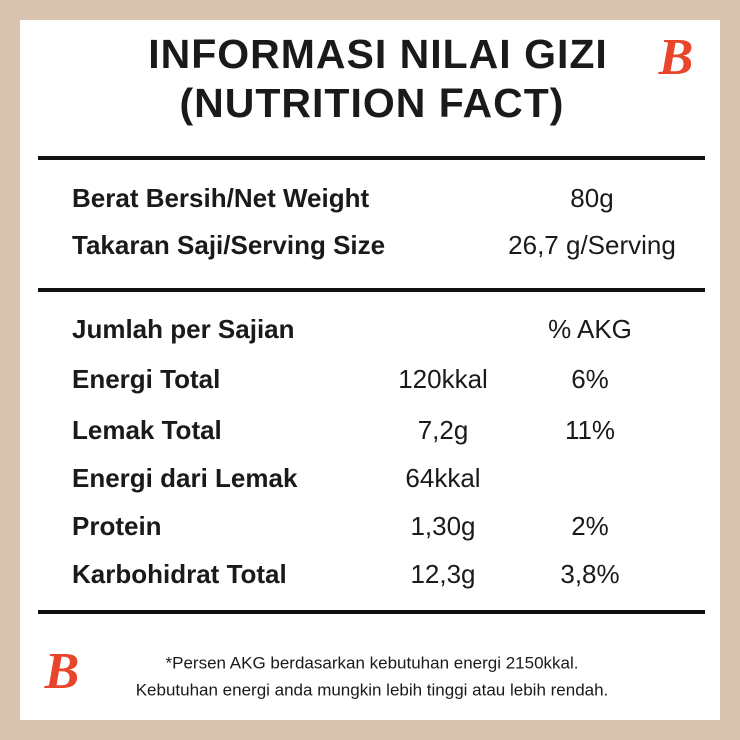 The width and height of the screenshot is (740, 740). What do you see at coordinates (372, 103) in the screenshot?
I see `title: (NUTRITION FACT)` at bounding box center [372, 103].